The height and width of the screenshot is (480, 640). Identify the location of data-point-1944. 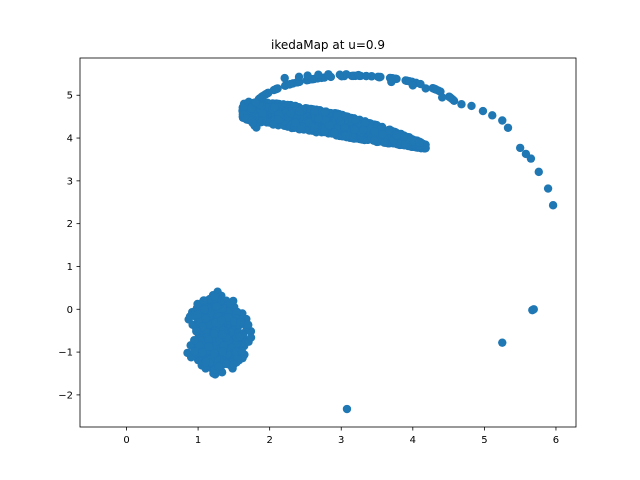
(374, 140).